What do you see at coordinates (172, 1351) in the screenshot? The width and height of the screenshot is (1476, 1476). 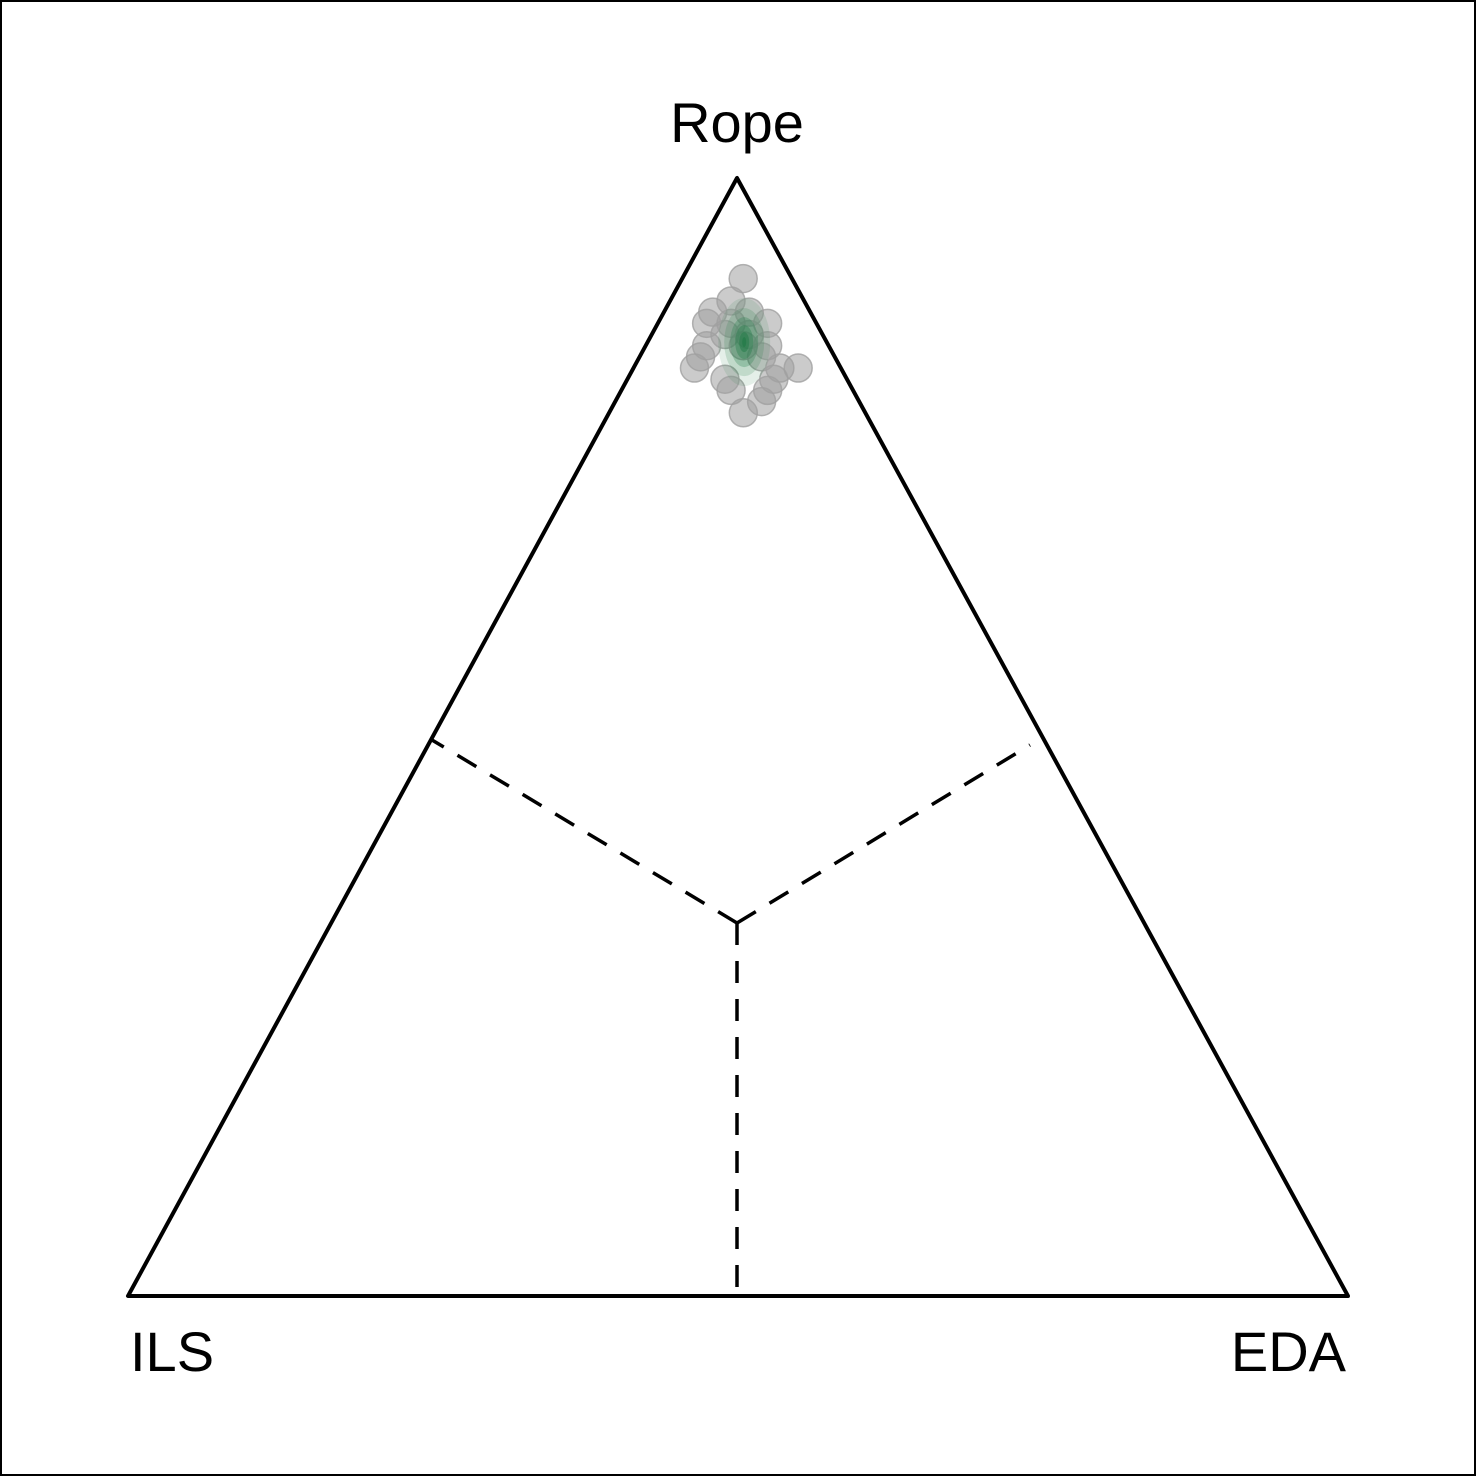 I see `vertex-label: ILS` at bounding box center [172, 1351].